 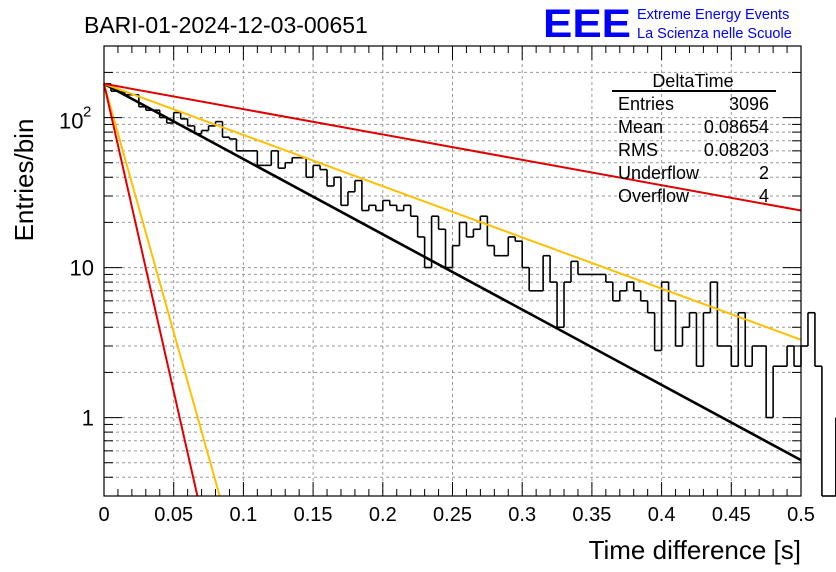 What do you see at coordinates (243, 515) in the screenshot?
I see `x-tick-label: 0.1` at bounding box center [243, 515].